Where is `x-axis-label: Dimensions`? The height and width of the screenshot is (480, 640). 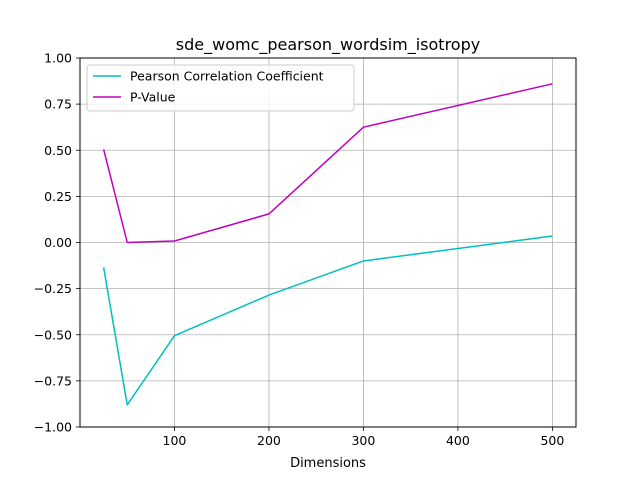
x-axis-label: Dimensions is located at coordinates (328, 463).